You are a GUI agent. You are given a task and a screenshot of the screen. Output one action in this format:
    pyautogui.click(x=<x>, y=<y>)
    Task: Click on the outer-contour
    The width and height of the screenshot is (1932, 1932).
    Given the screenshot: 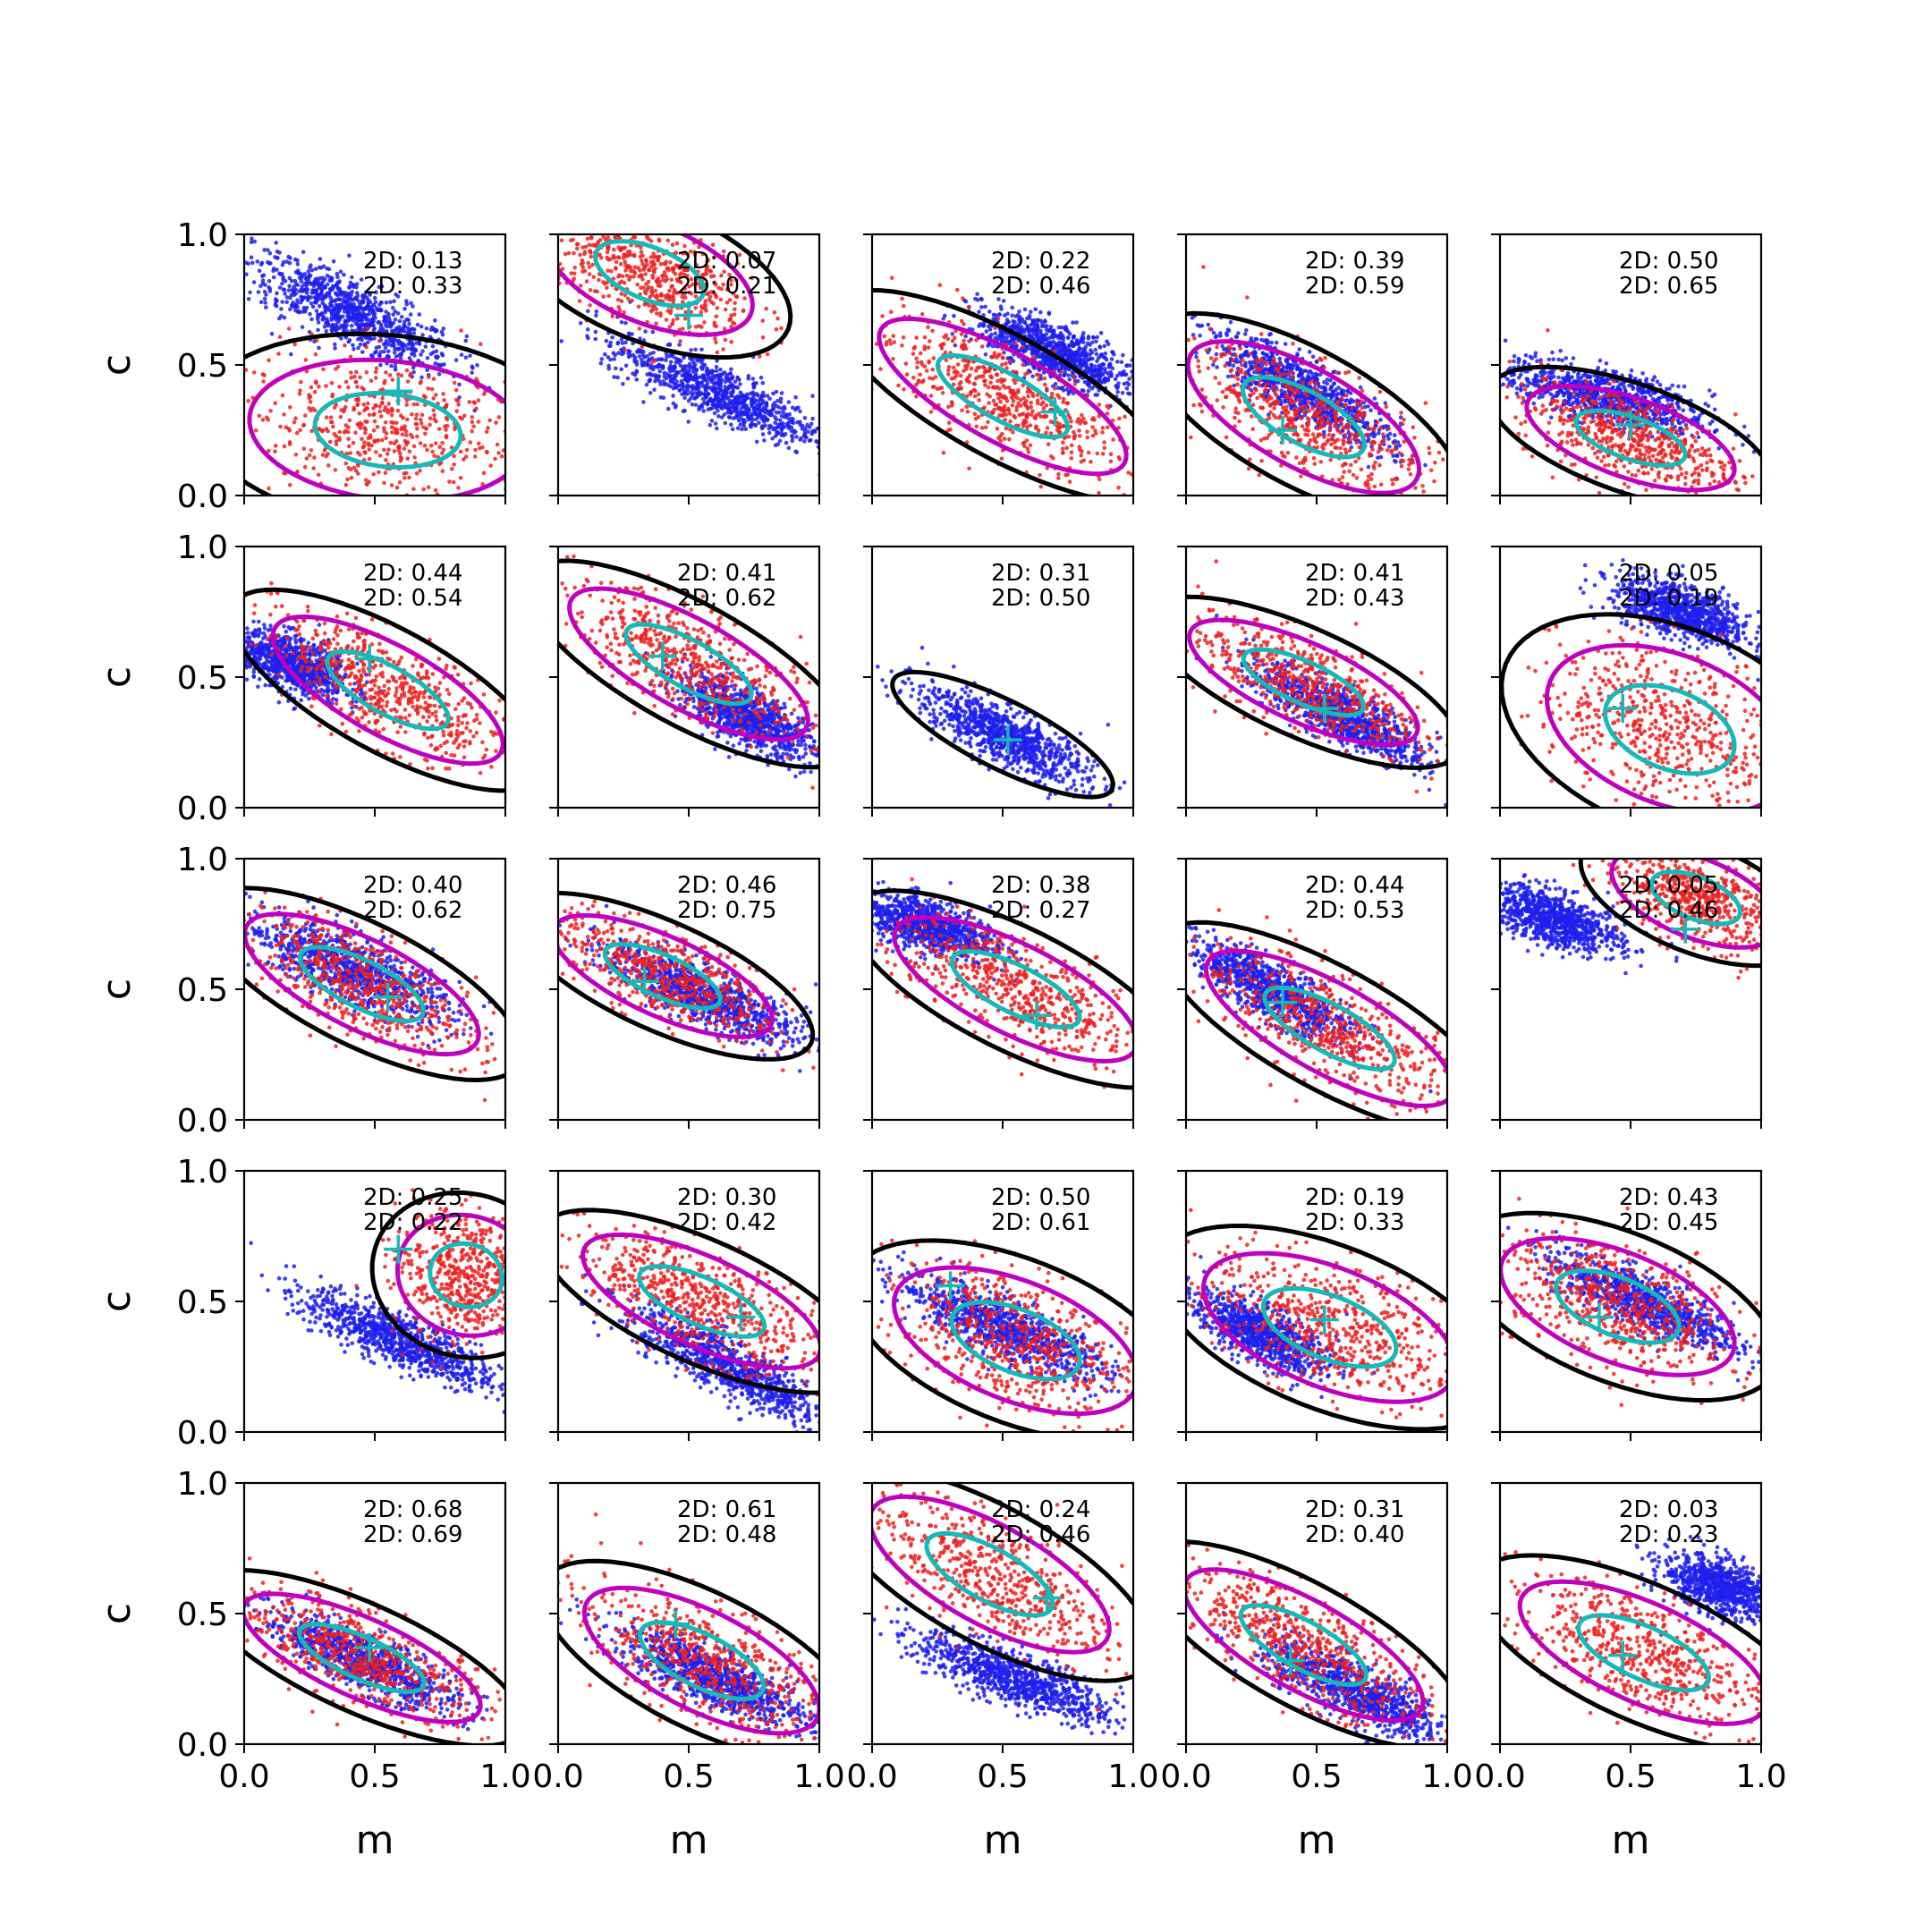 What is the action you would take?
    pyautogui.click(x=1002, y=392)
    